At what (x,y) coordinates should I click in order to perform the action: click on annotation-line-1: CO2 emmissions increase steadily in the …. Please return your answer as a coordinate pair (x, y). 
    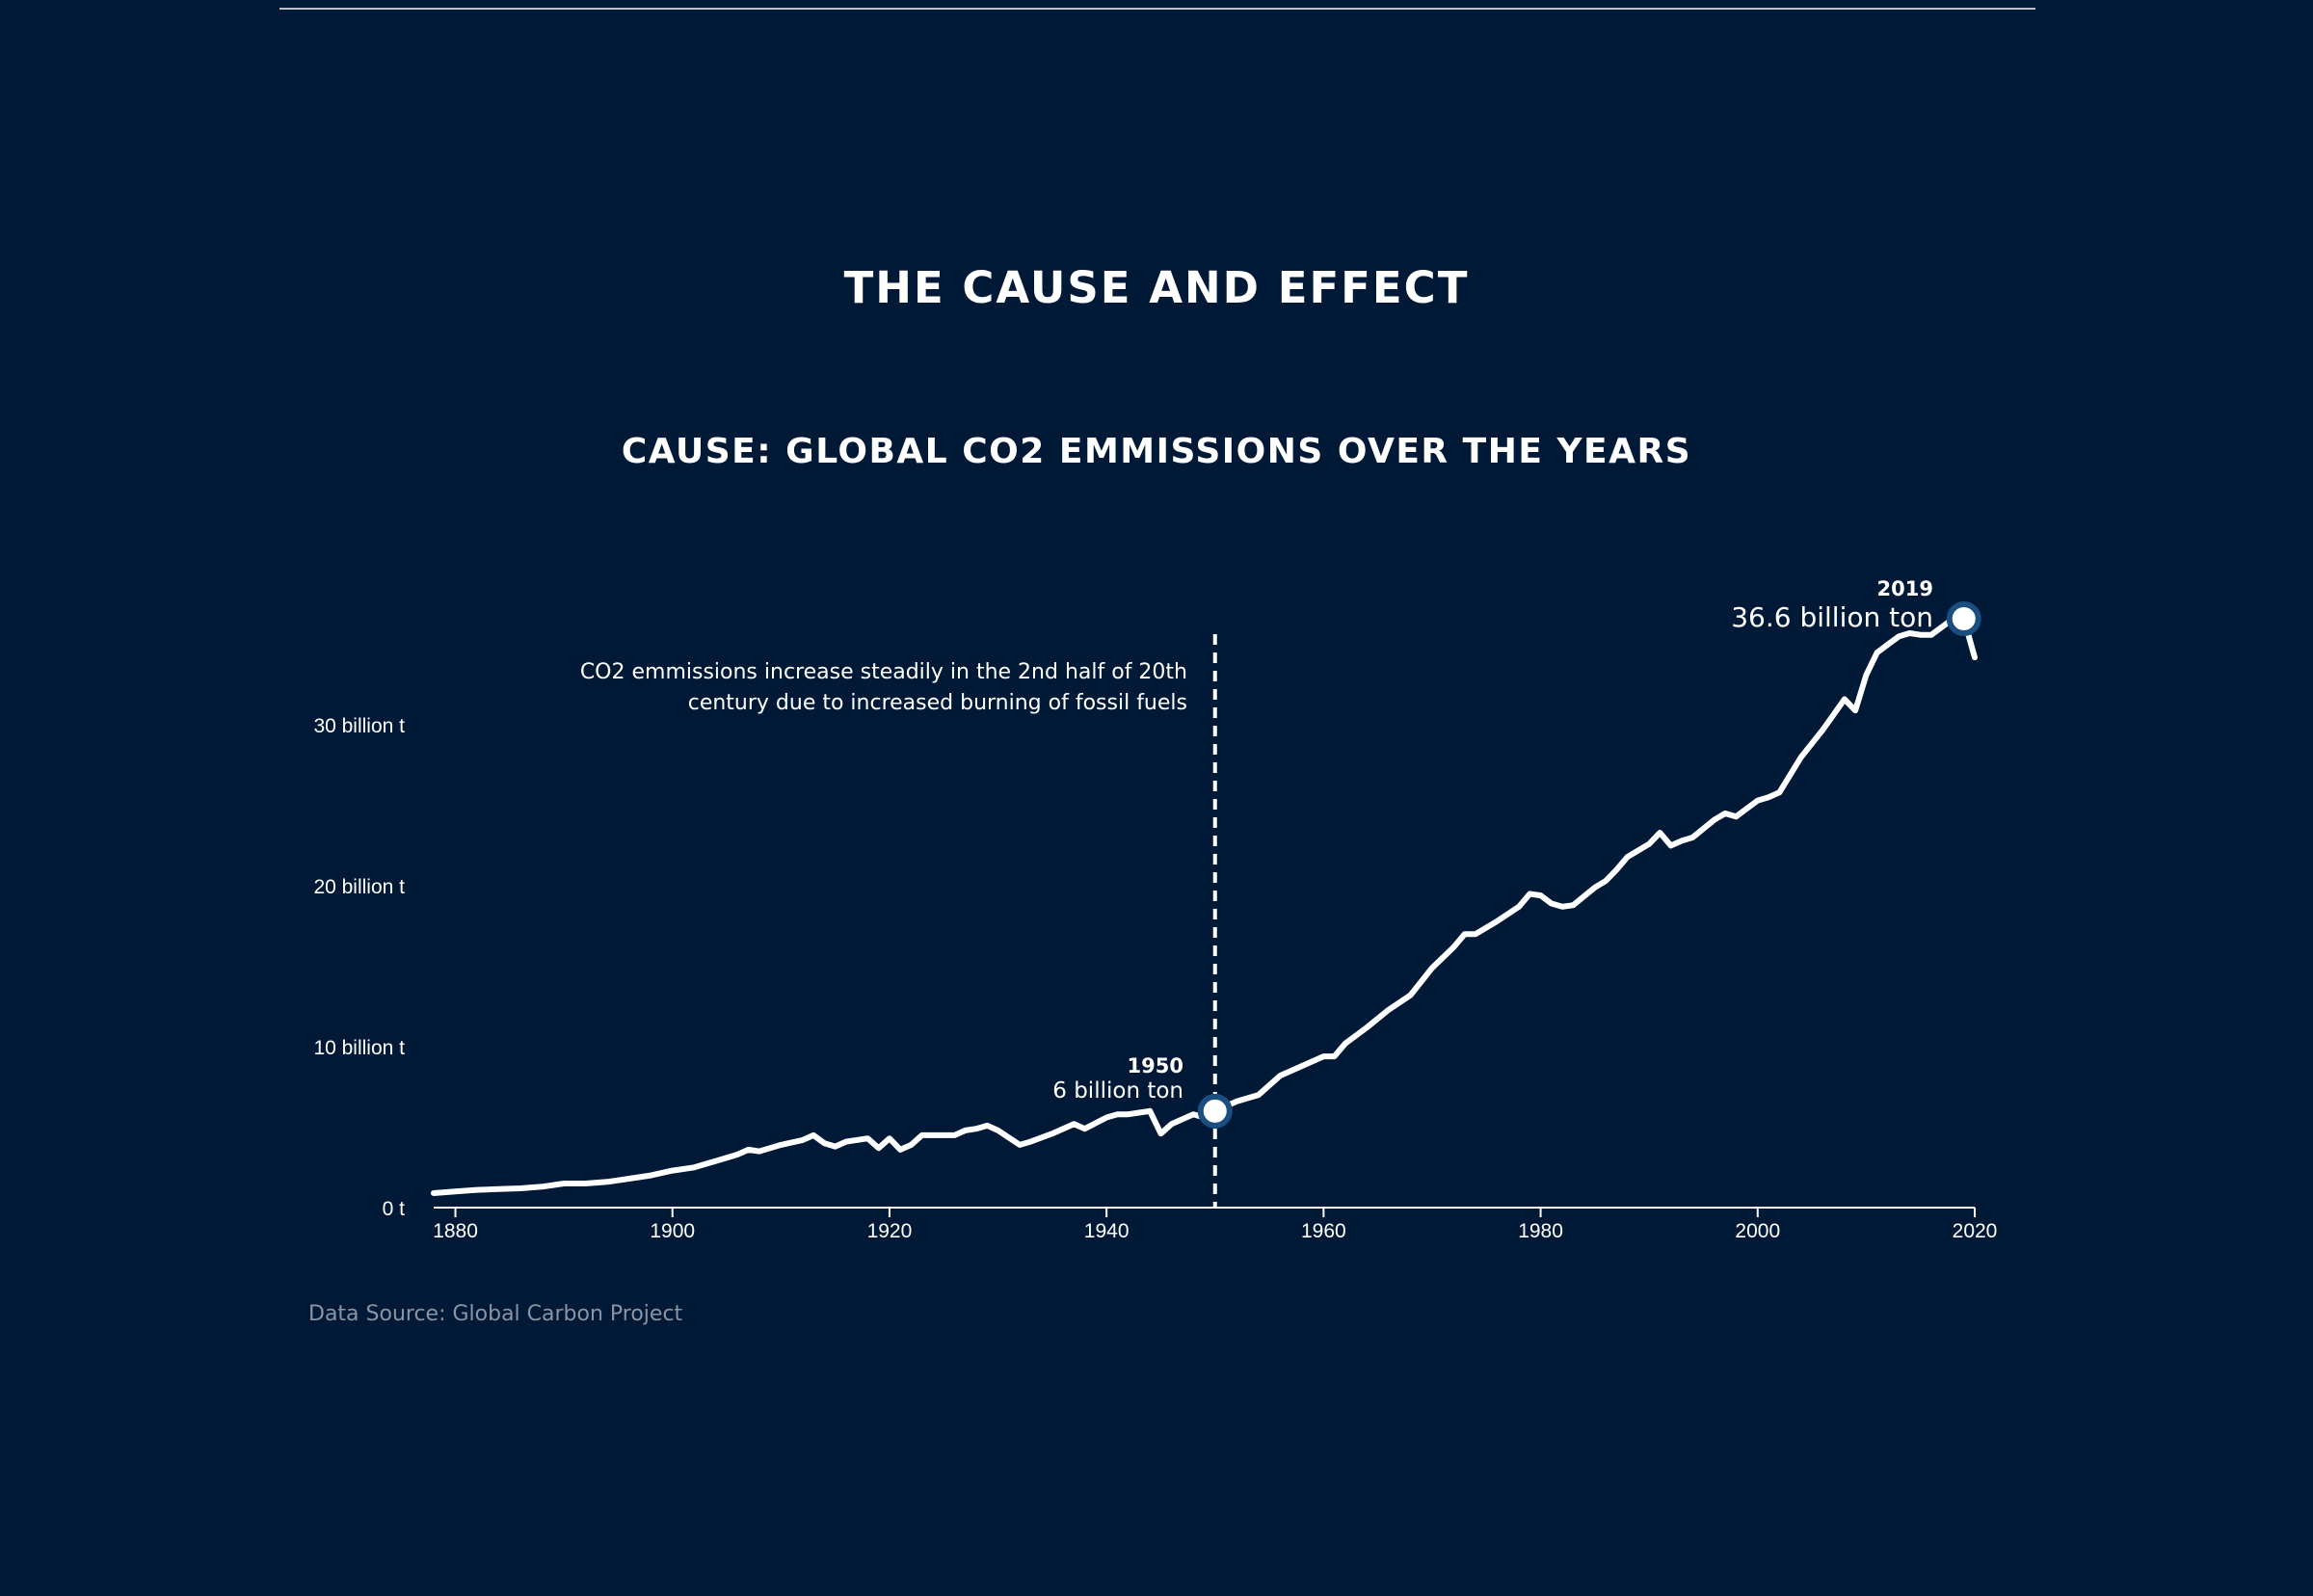
    Looking at the image, I should click on (884, 672).